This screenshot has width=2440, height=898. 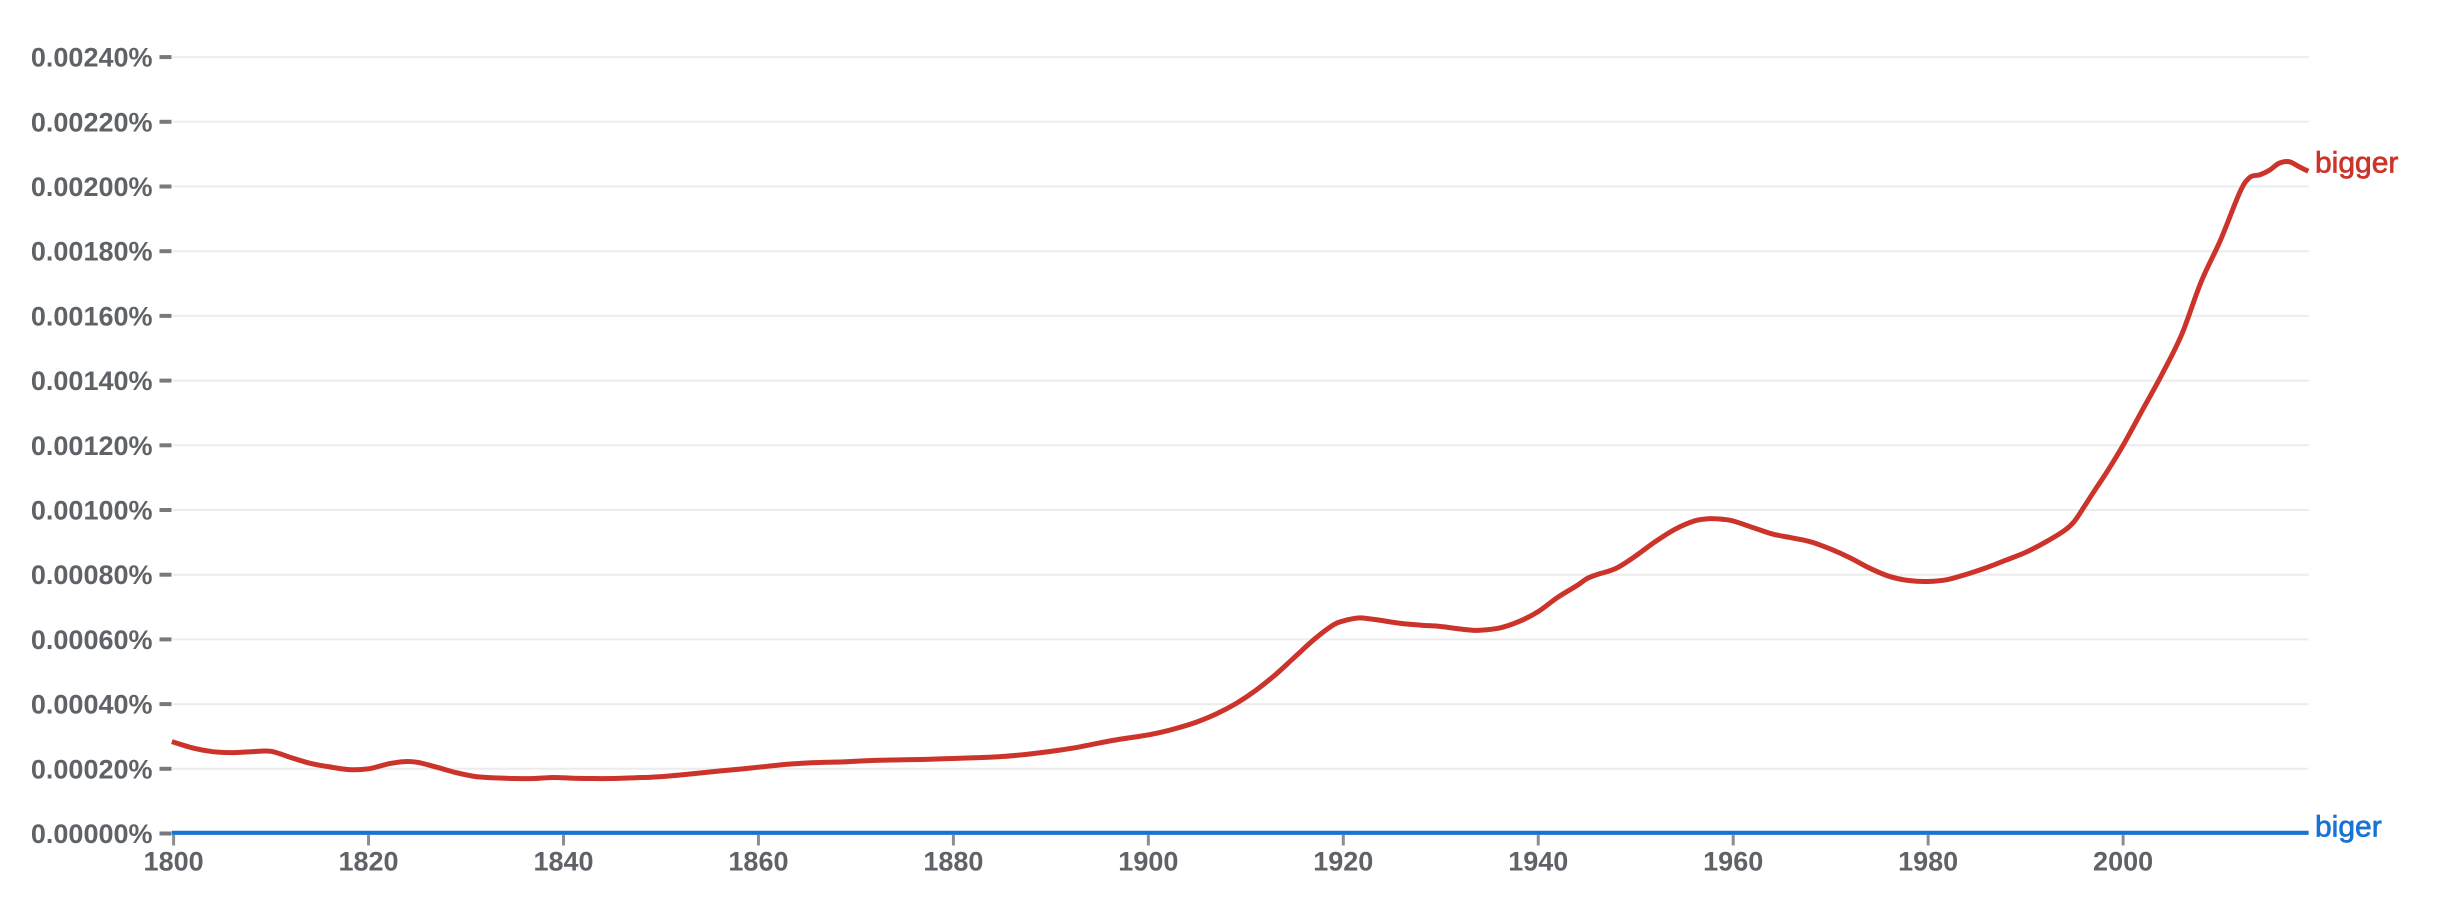 I want to click on svg-text: bigger, so click(x=2356, y=163).